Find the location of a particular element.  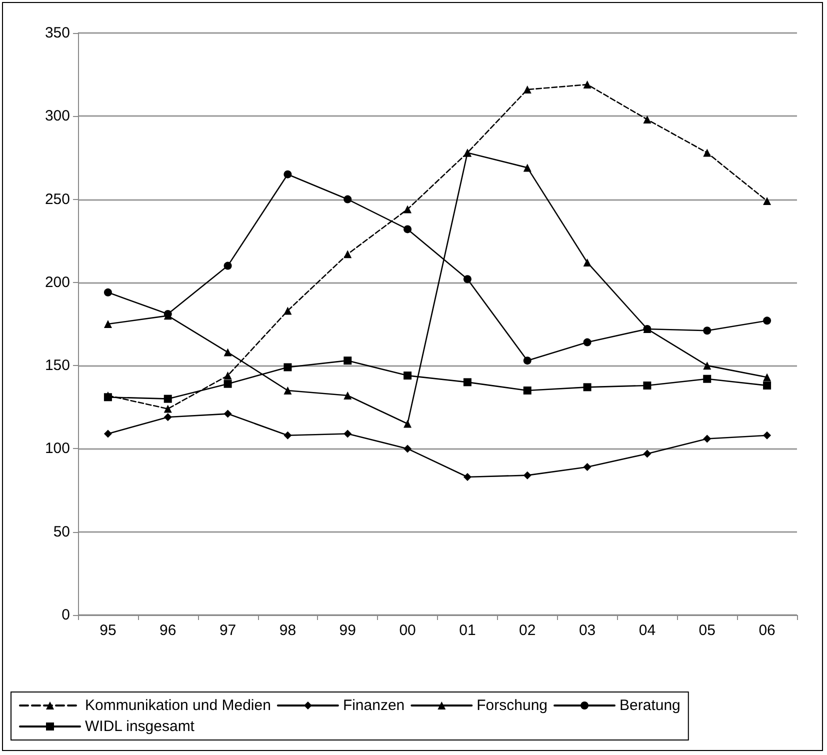

y-tick-label: 300 is located at coordinates (57, 116).